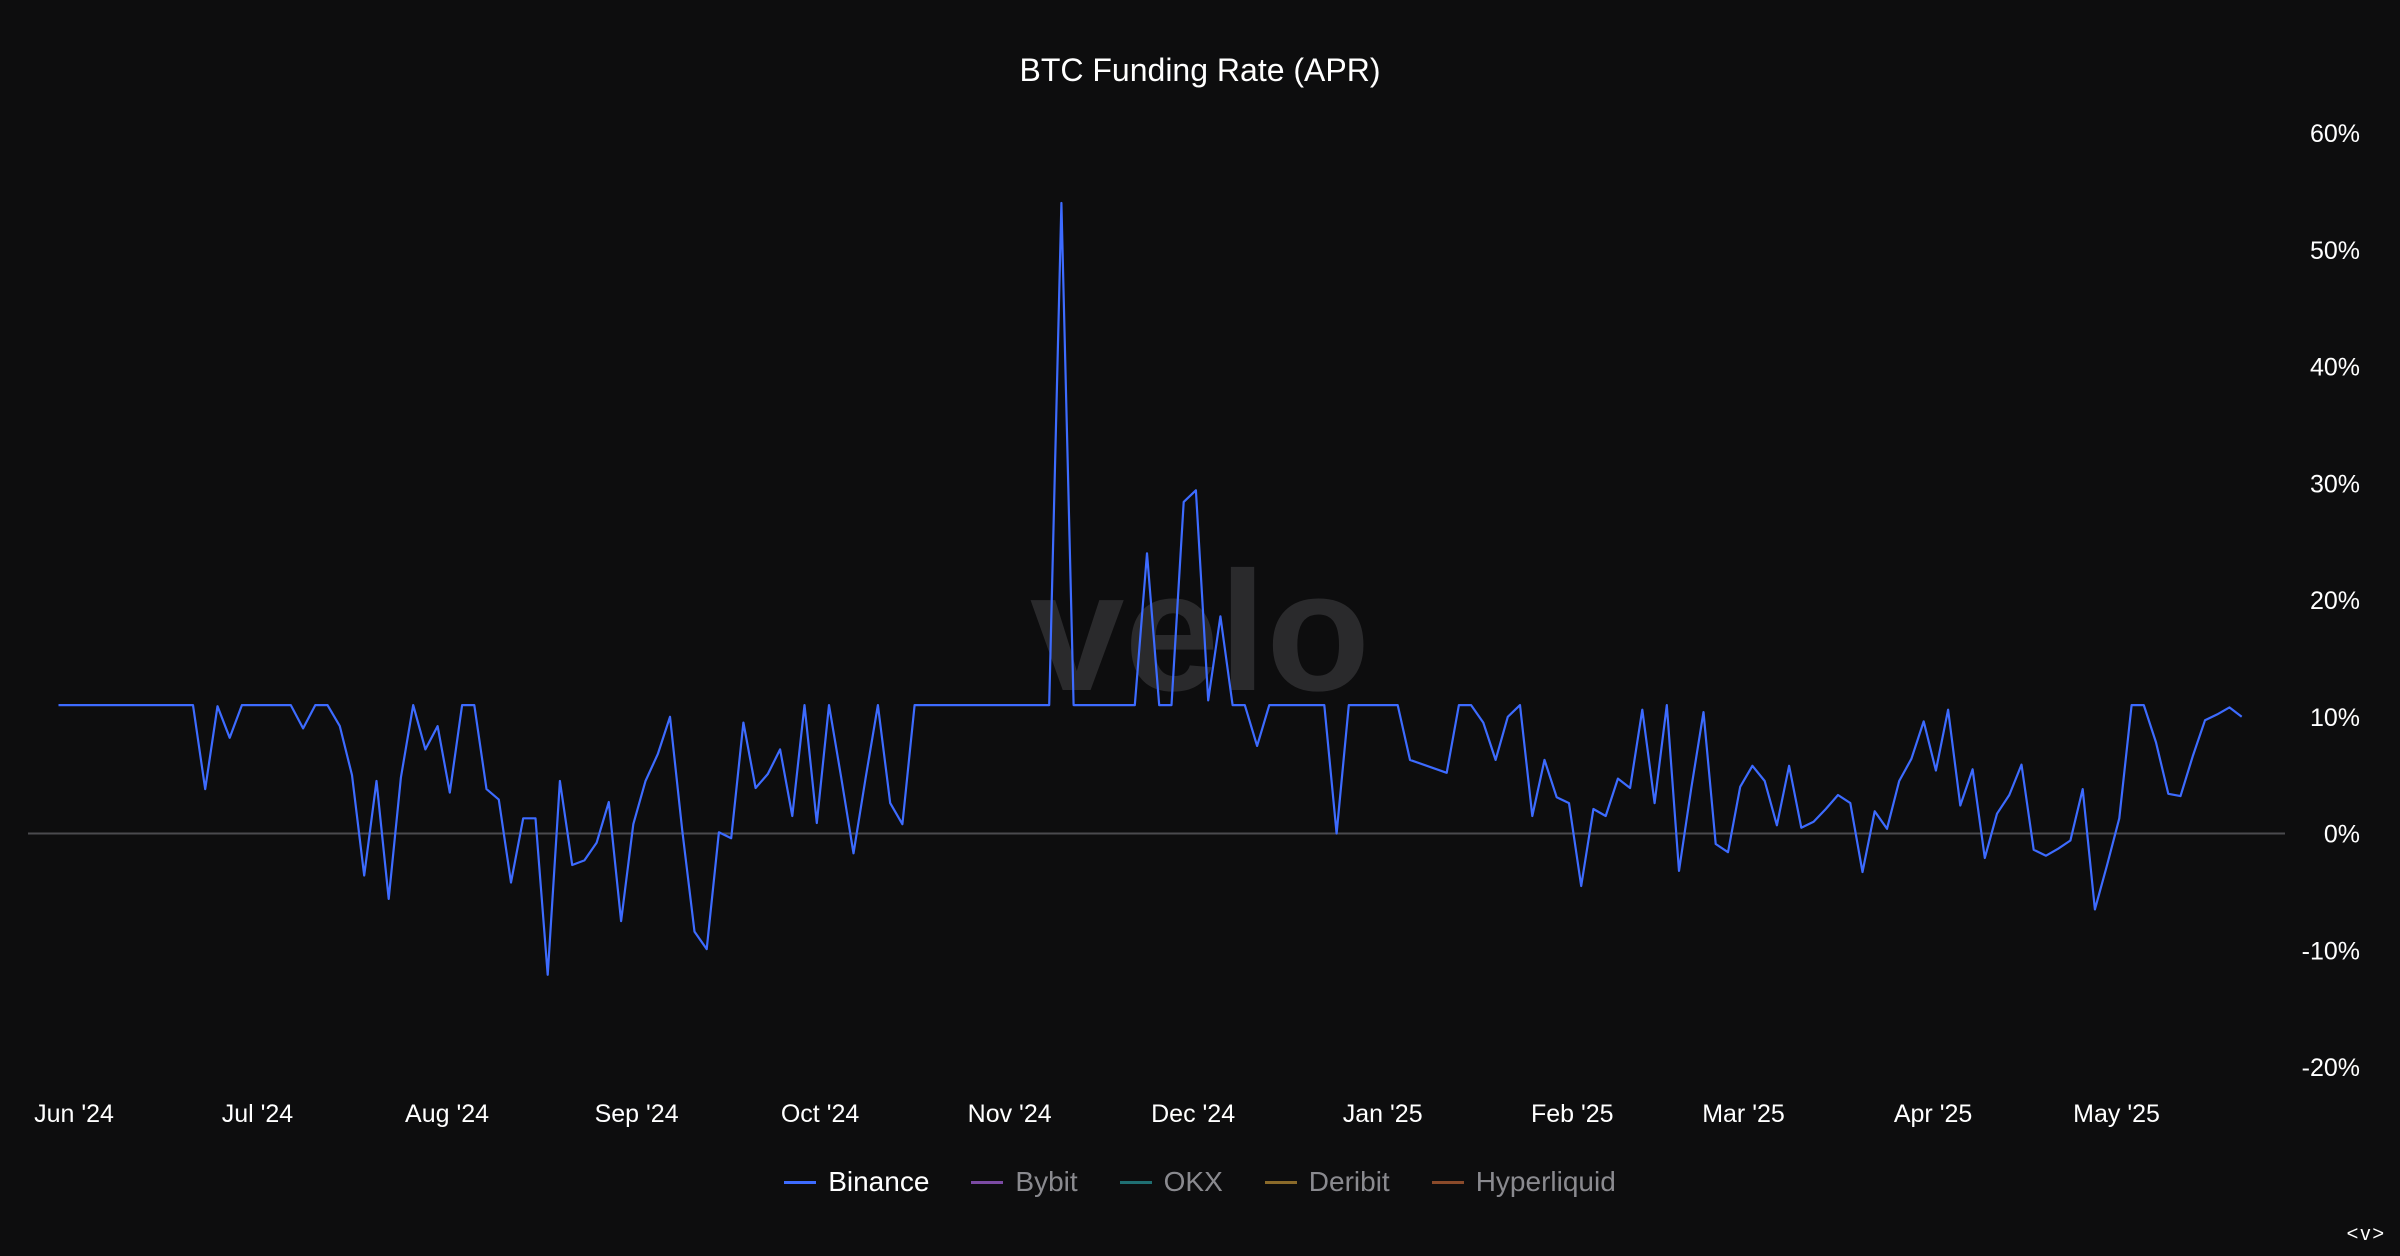  I want to click on legend-label: Hyperliquid, so click(1545, 1181).